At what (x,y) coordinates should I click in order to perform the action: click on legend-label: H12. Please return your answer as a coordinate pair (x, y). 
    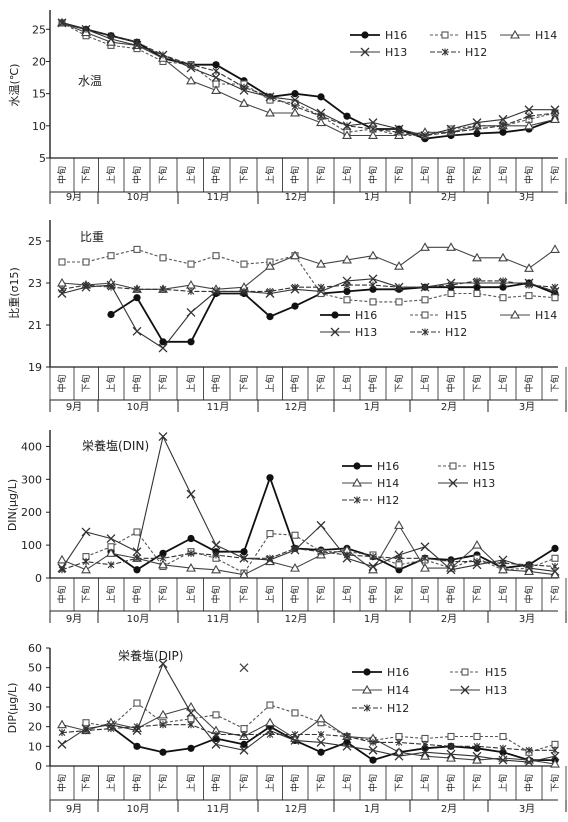
    Looking at the image, I should click on (476, 52).